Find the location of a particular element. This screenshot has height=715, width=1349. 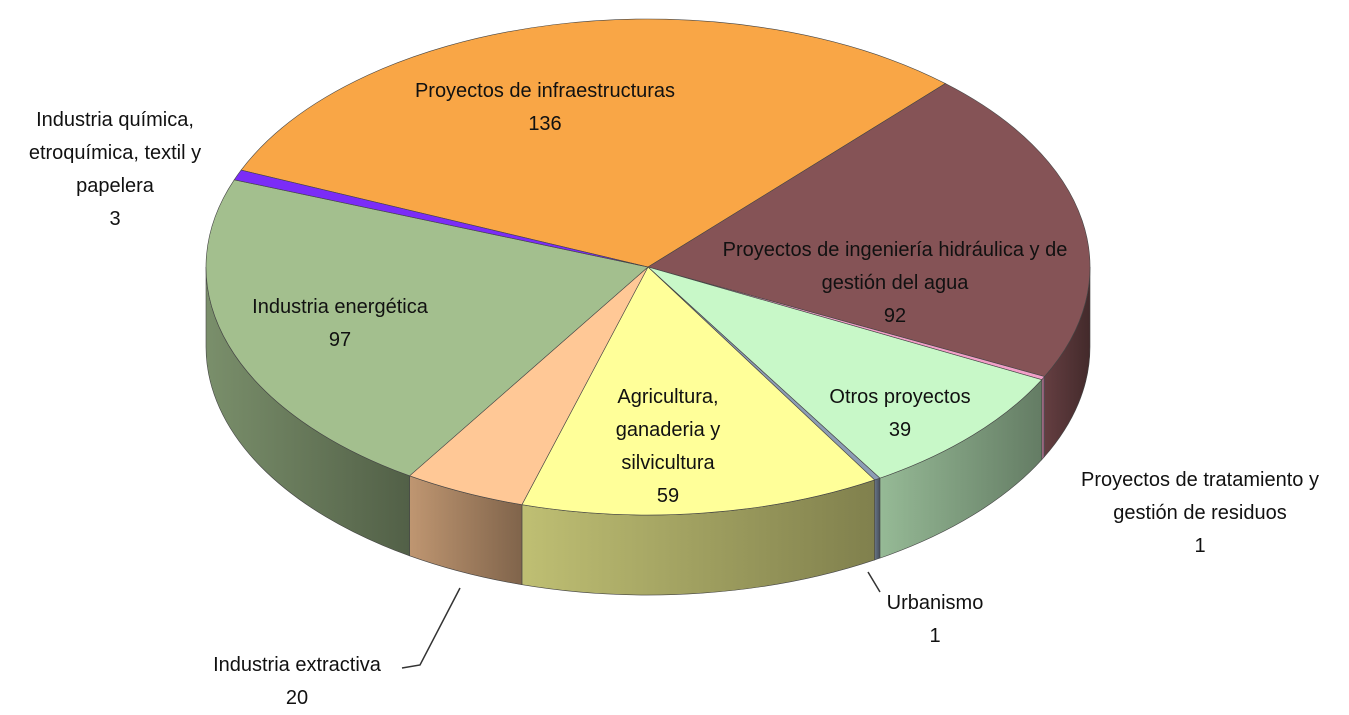

label-value: 136 is located at coordinates (545, 124).